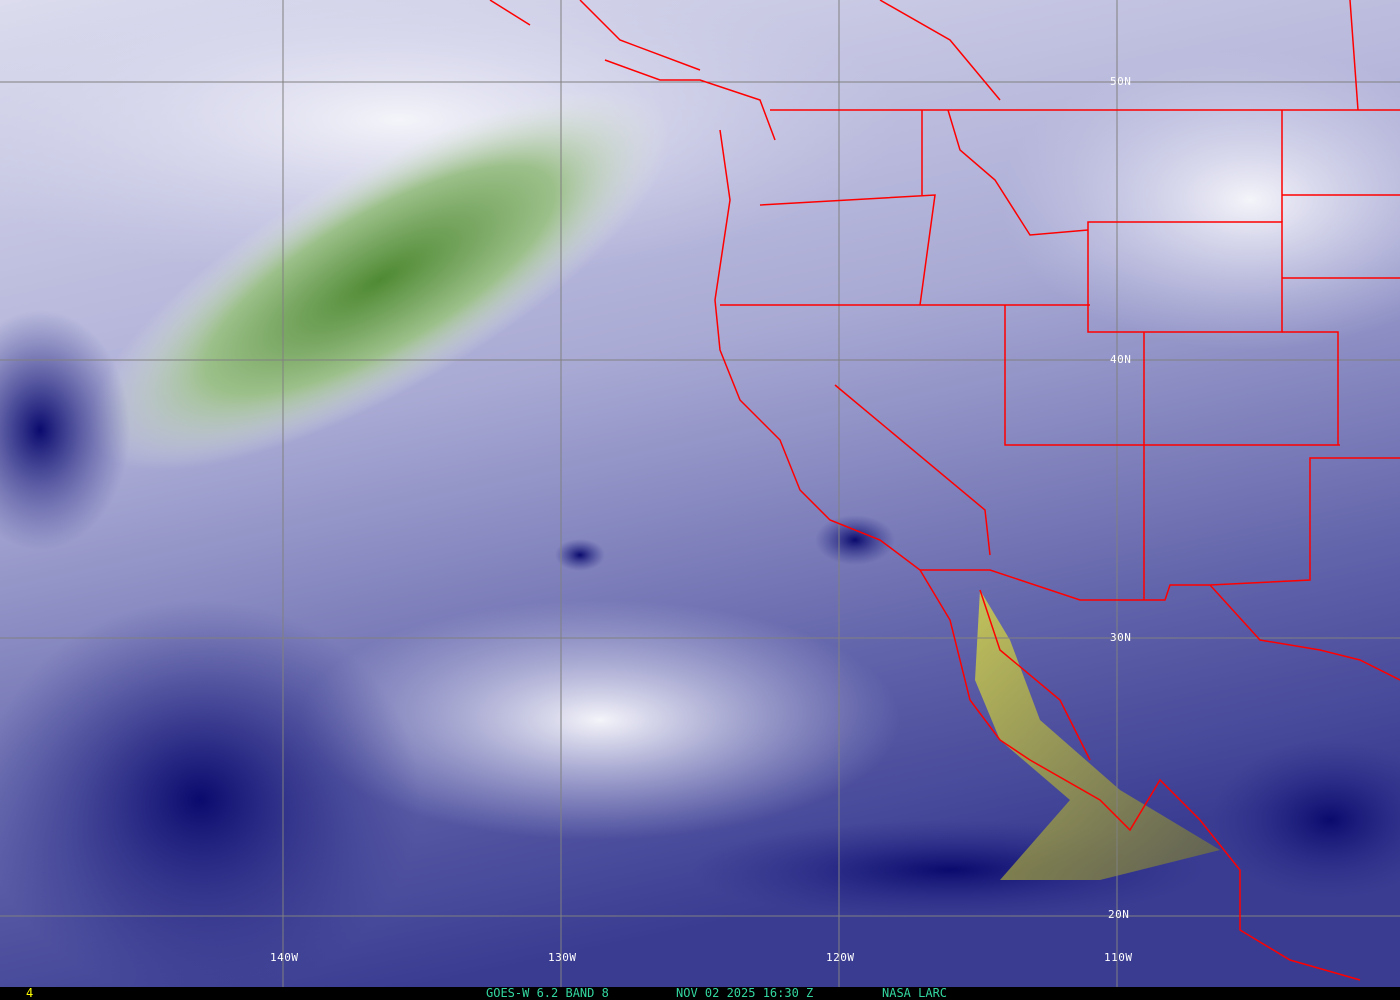 The height and width of the screenshot is (1000, 1400). I want to click on latitude-label-30n: 30N, so click(1121, 637).